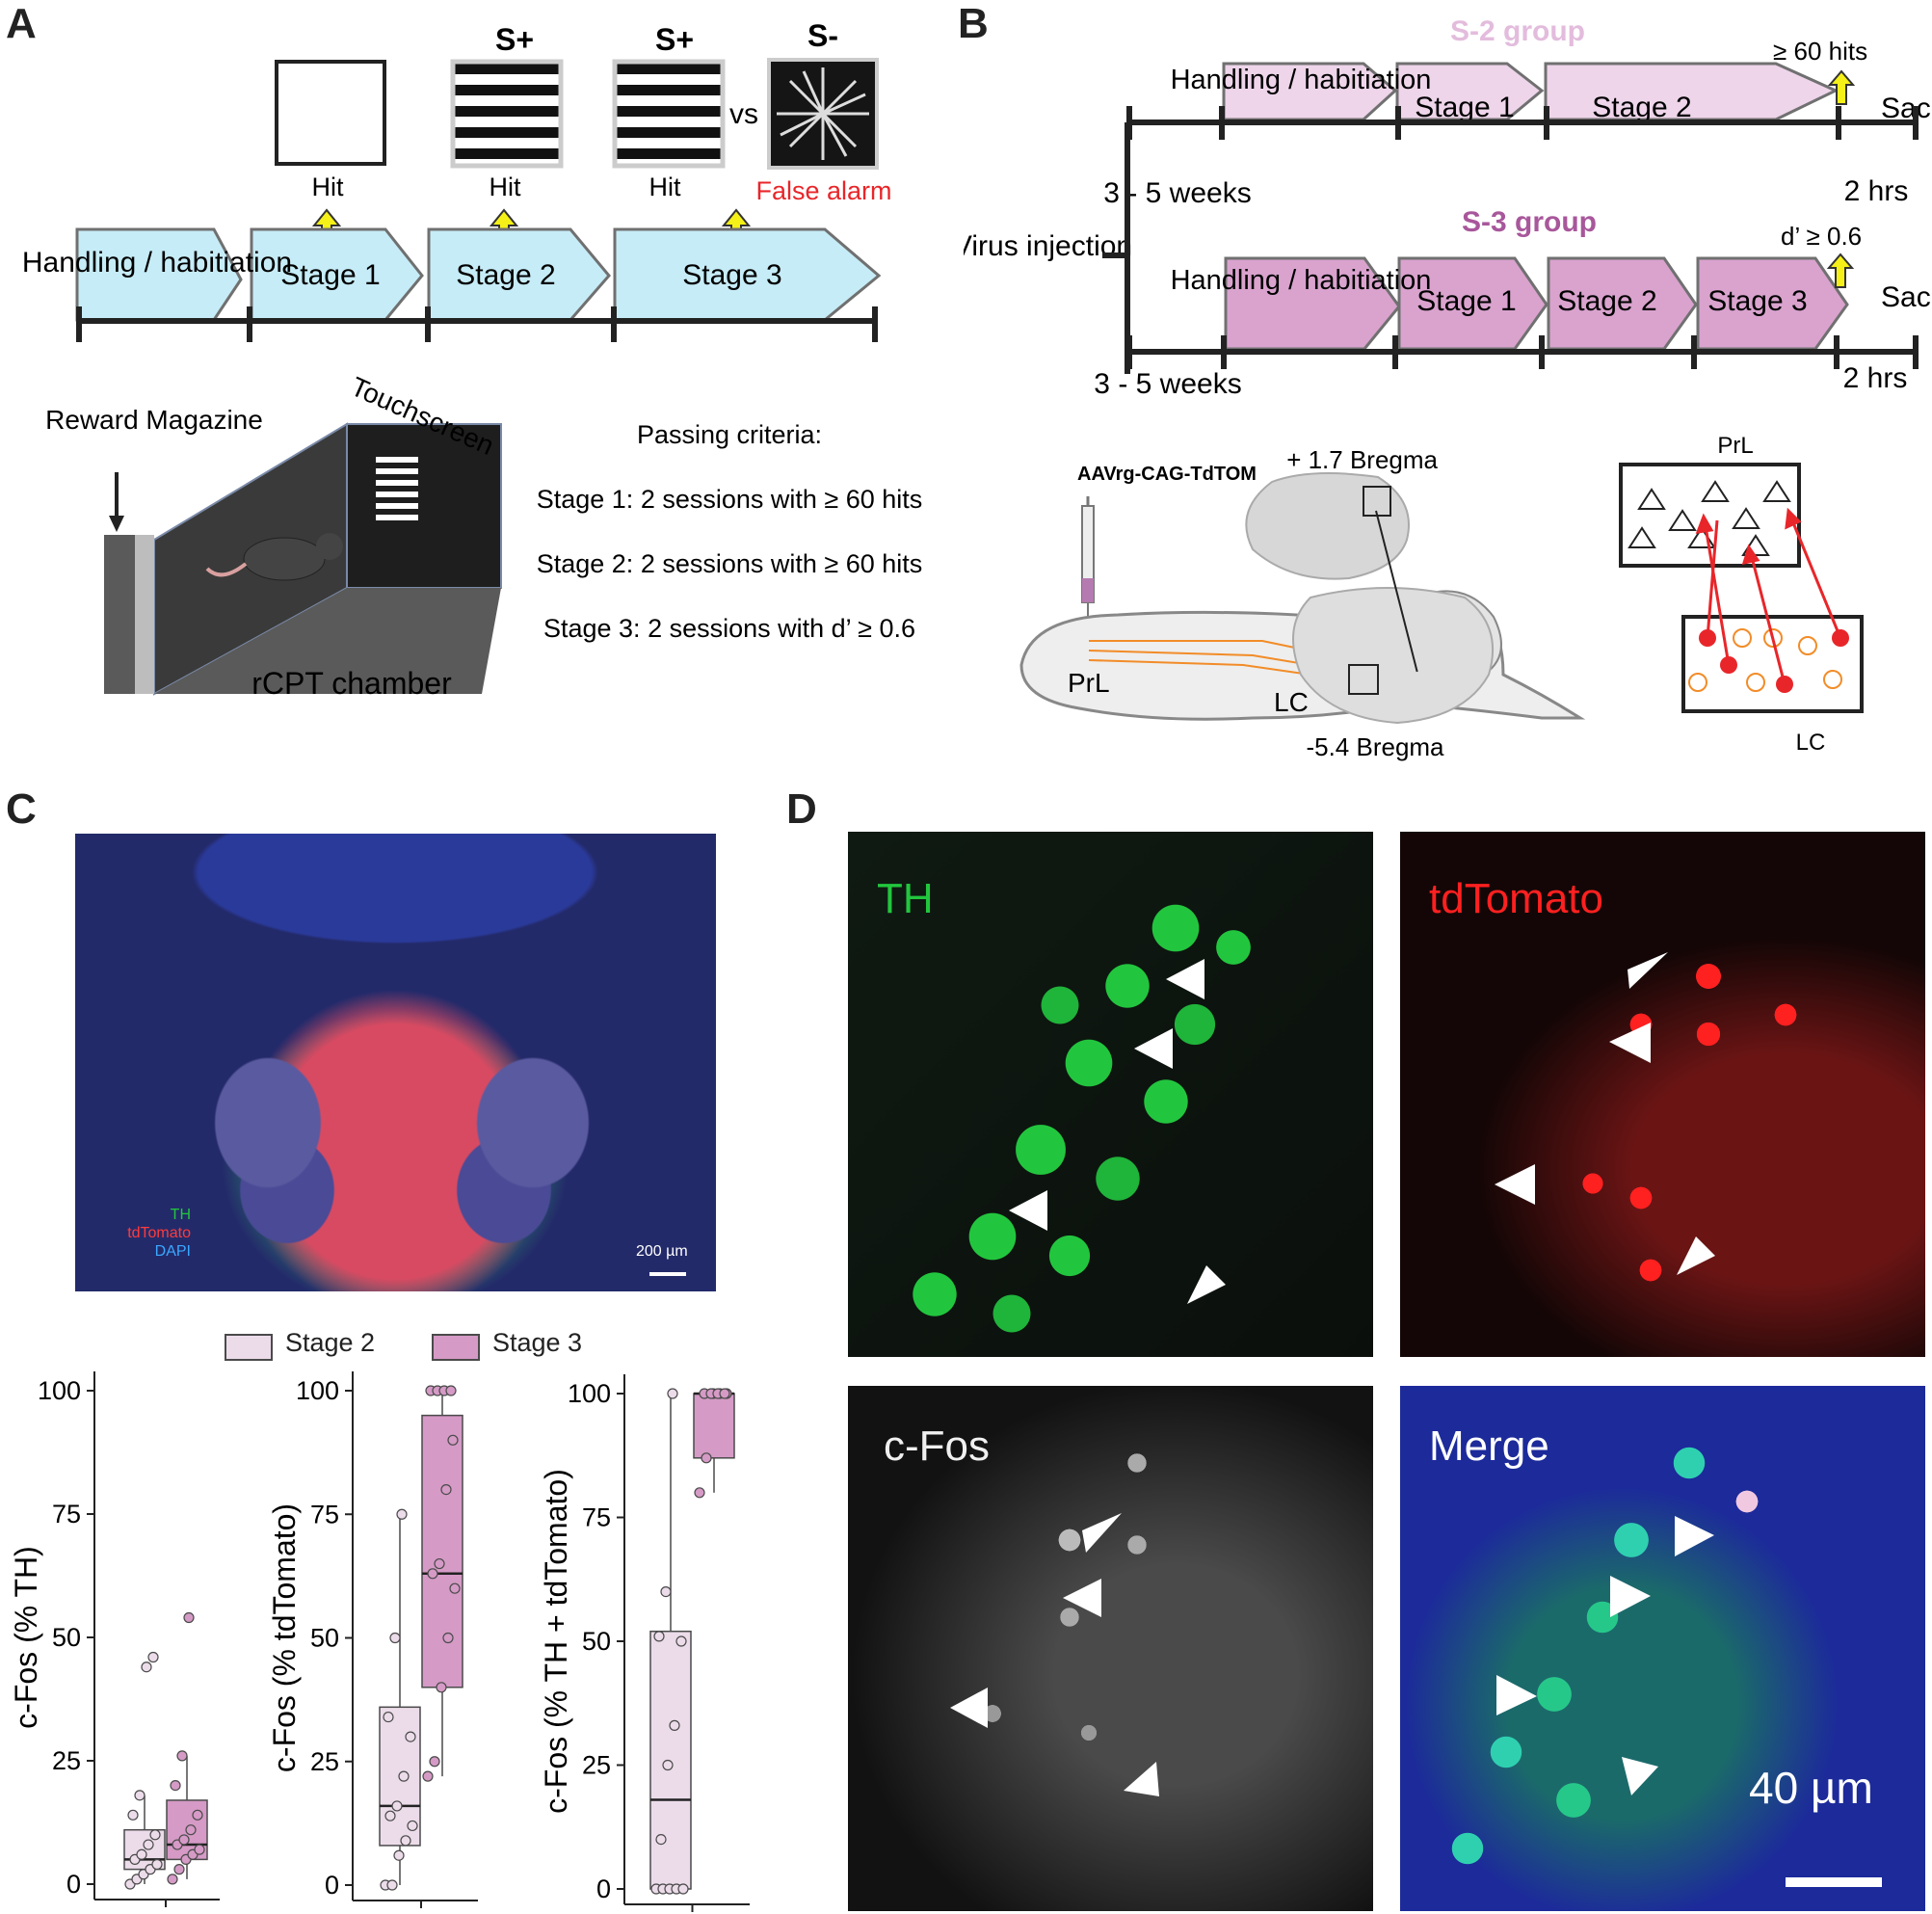 The height and width of the screenshot is (1914, 1932). What do you see at coordinates (1811, 743) in the screenshot?
I see `lc-box-label: LC` at bounding box center [1811, 743].